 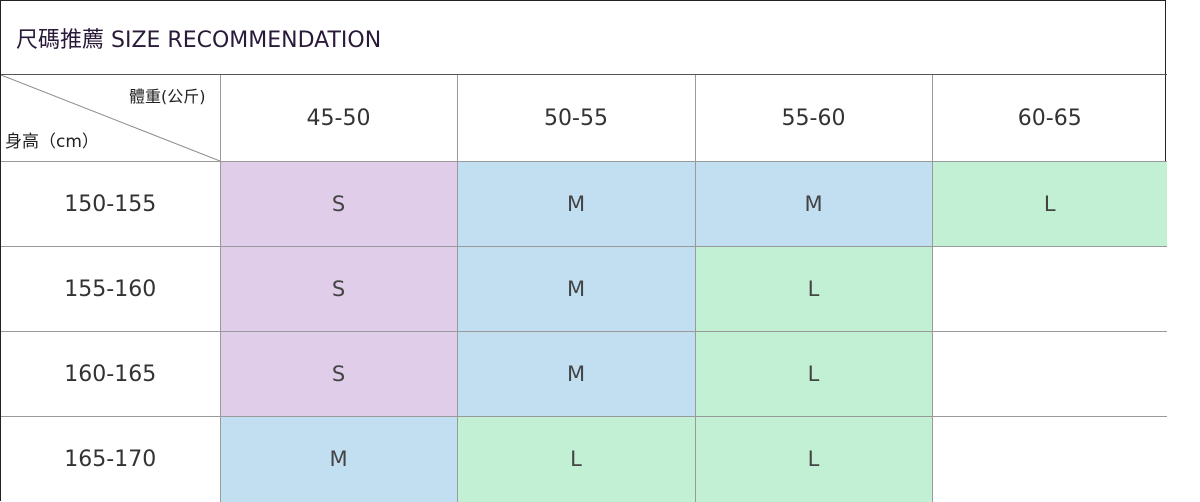 What do you see at coordinates (111, 459) in the screenshot?
I see `height-cell: 165-170` at bounding box center [111, 459].